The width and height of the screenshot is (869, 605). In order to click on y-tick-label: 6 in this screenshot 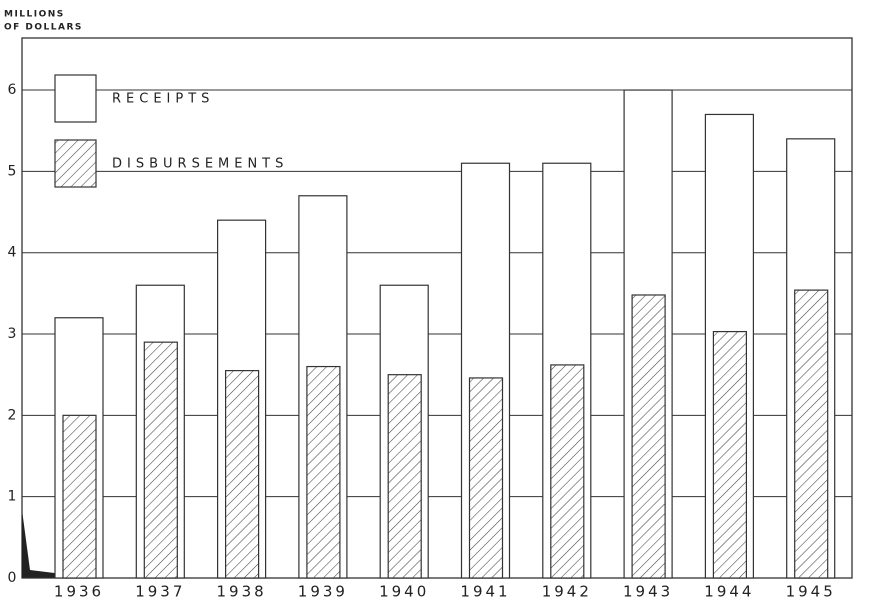, I will do `click(12, 90)`.